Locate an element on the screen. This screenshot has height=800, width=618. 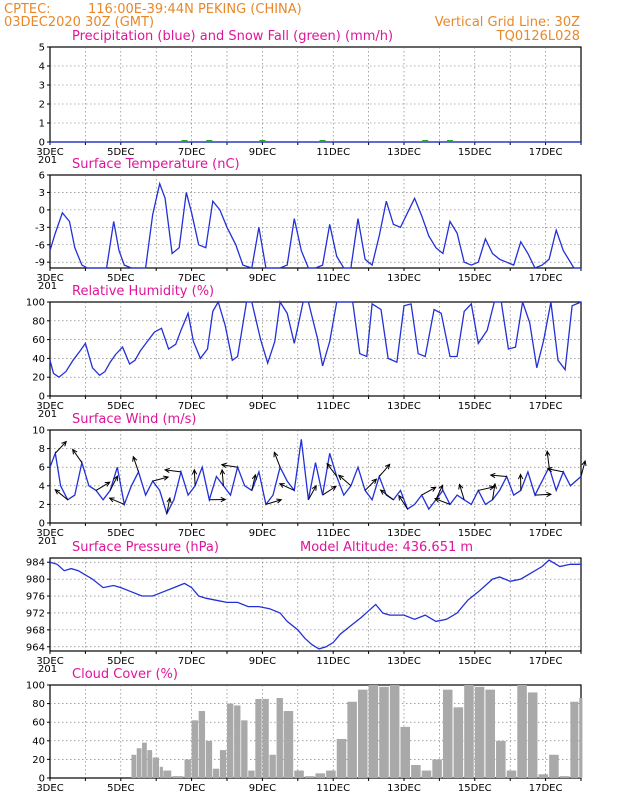
y-tick-label: 980 is located at coordinates (35, 580).